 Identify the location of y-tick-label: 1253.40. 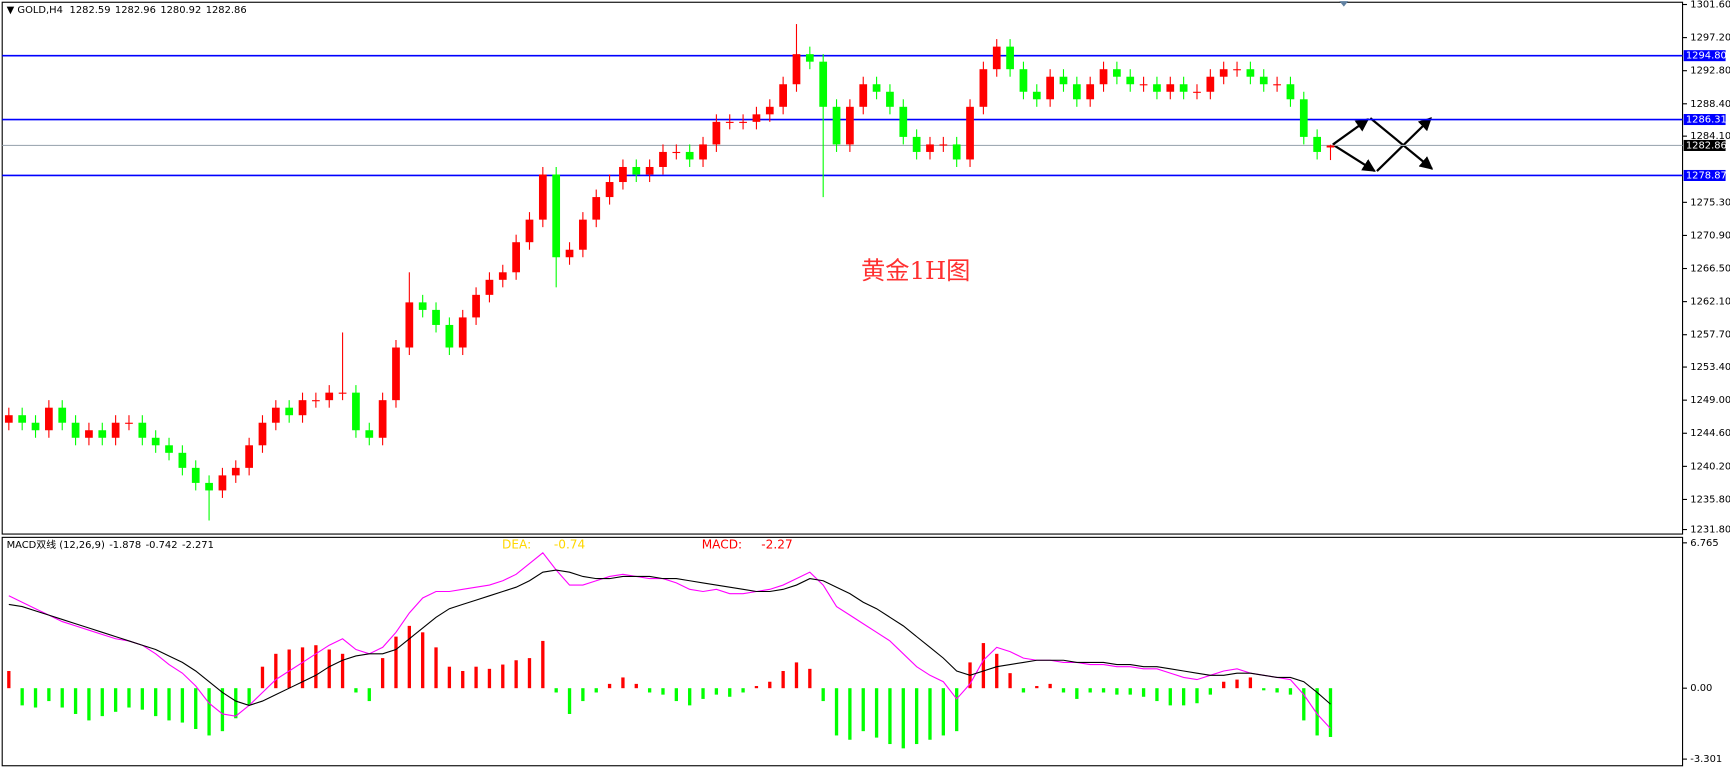
(1710, 367).